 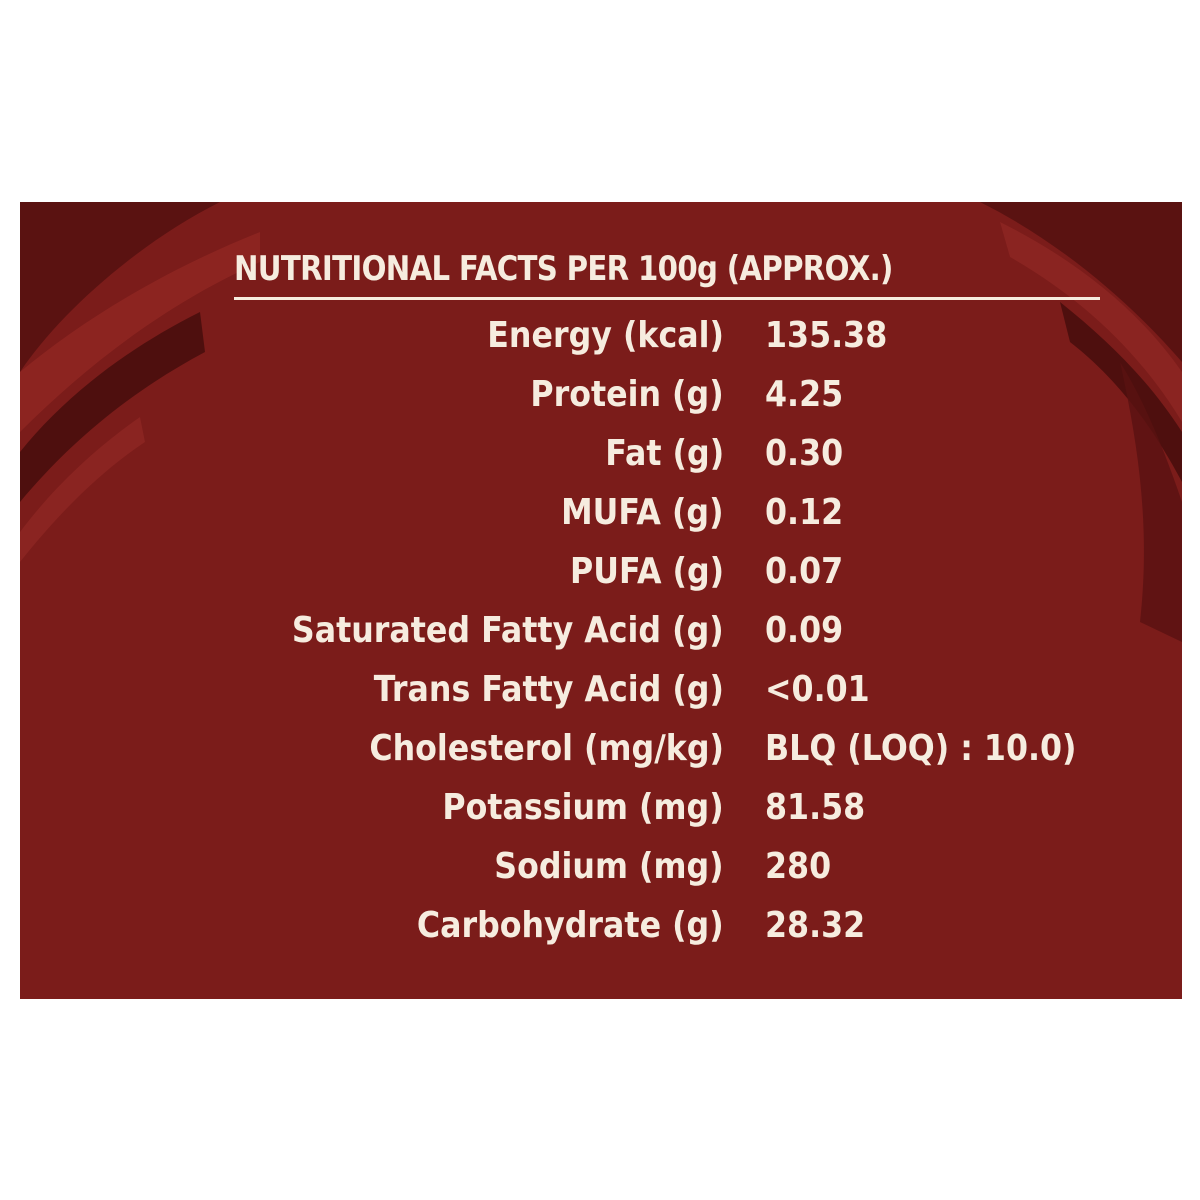 What do you see at coordinates (646, 571) in the screenshot?
I see `nutrient-label: PUFA (g)` at bounding box center [646, 571].